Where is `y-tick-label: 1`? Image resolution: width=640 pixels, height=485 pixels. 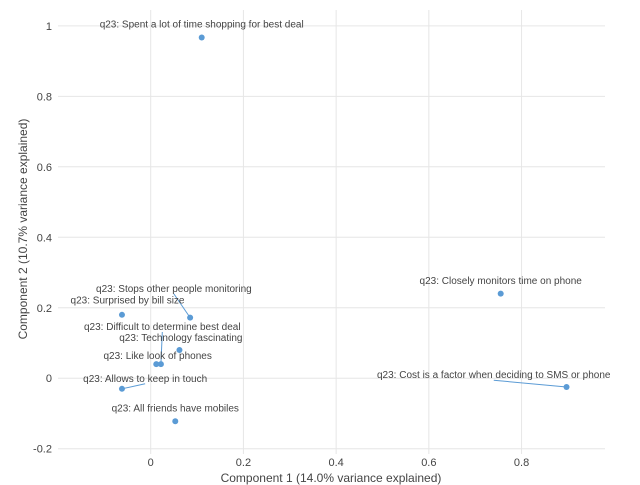
y-tick-label: 1 is located at coordinates (49, 27).